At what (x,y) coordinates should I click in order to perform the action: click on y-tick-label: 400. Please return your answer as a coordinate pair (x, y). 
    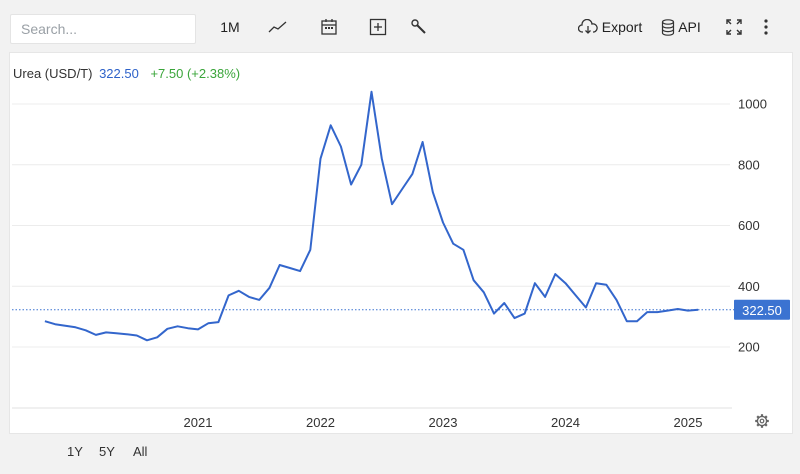
    Looking at the image, I should click on (749, 286).